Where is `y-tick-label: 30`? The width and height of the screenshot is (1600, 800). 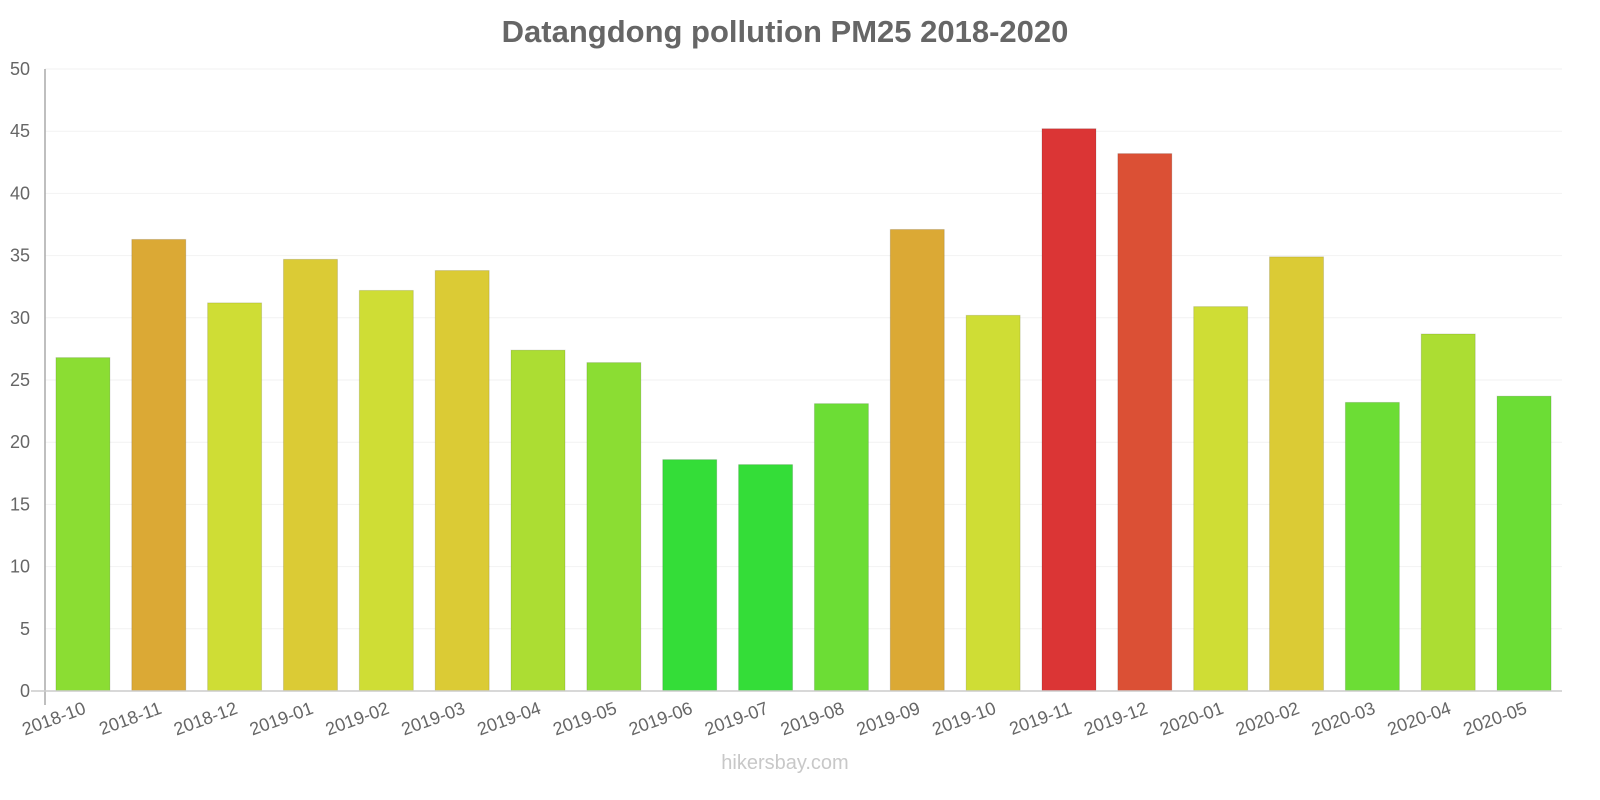
y-tick-label: 30 is located at coordinates (20, 318).